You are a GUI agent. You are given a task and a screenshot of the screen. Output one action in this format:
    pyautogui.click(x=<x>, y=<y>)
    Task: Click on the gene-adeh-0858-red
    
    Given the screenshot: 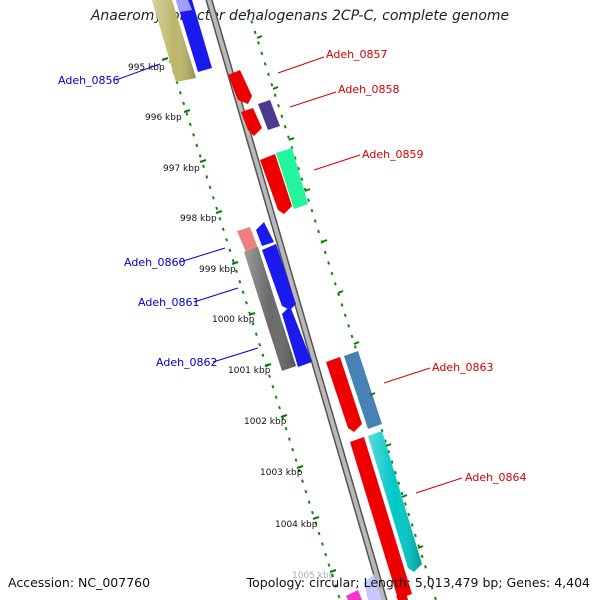 What is the action you would take?
    pyautogui.click(x=251, y=122)
    